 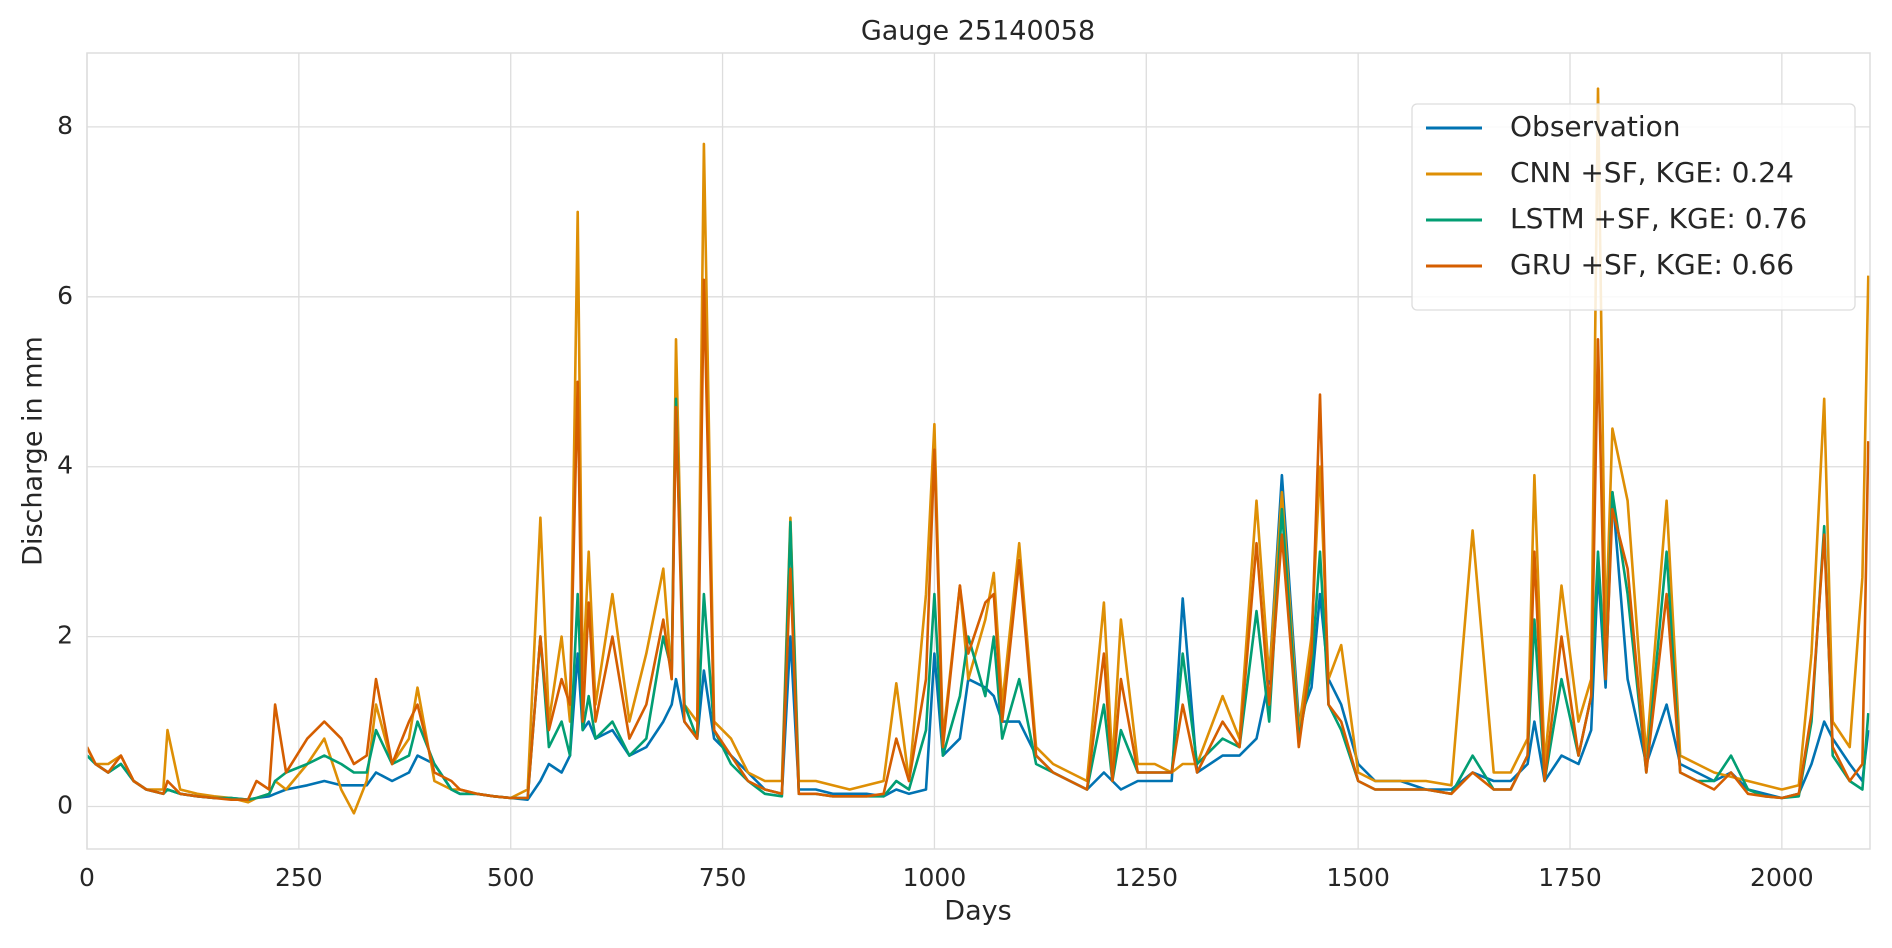 I want to click on x-axis-label: Days, so click(x=977, y=911).